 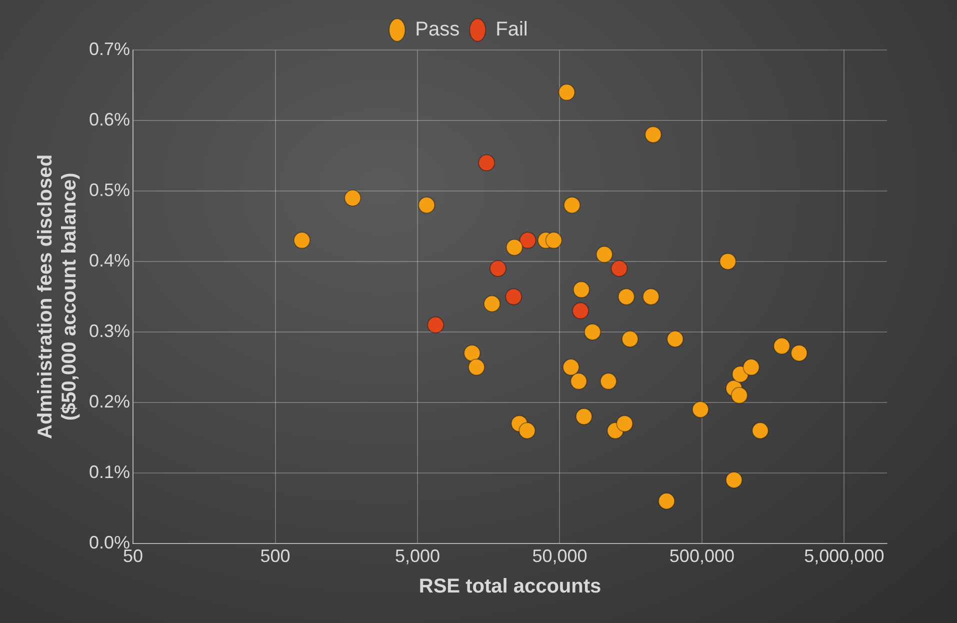 What do you see at coordinates (109, 330) in the screenshot?
I see `y-tick-label: 0.3%` at bounding box center [109, 330].